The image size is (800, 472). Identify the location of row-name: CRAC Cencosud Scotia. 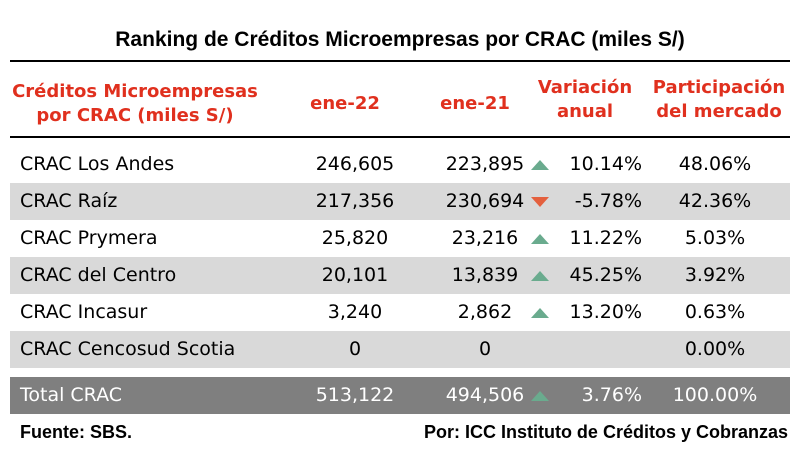
(128, 349).